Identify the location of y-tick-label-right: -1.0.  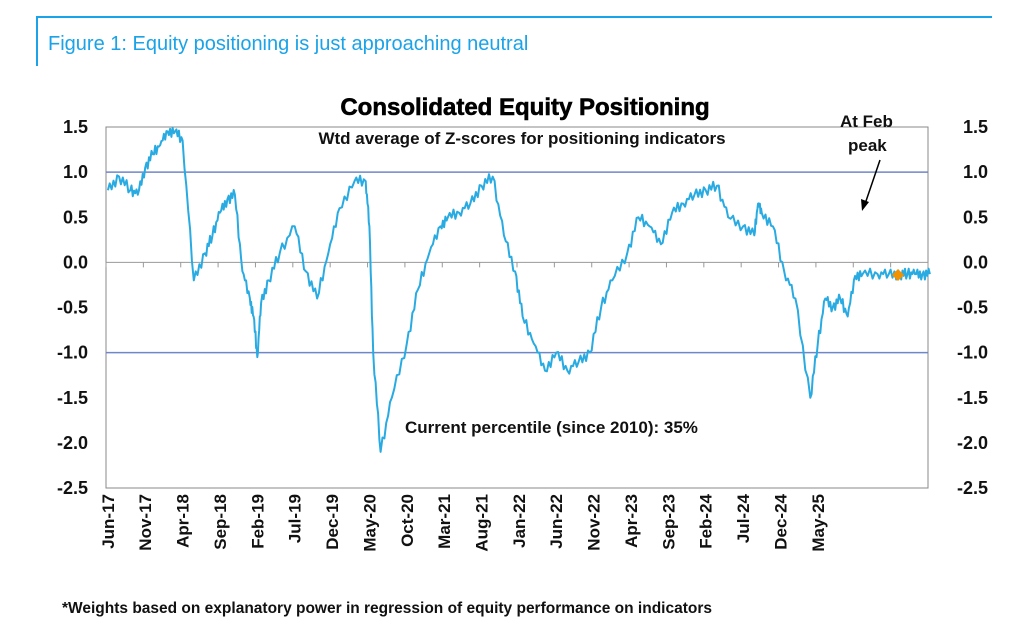
(972, 353).